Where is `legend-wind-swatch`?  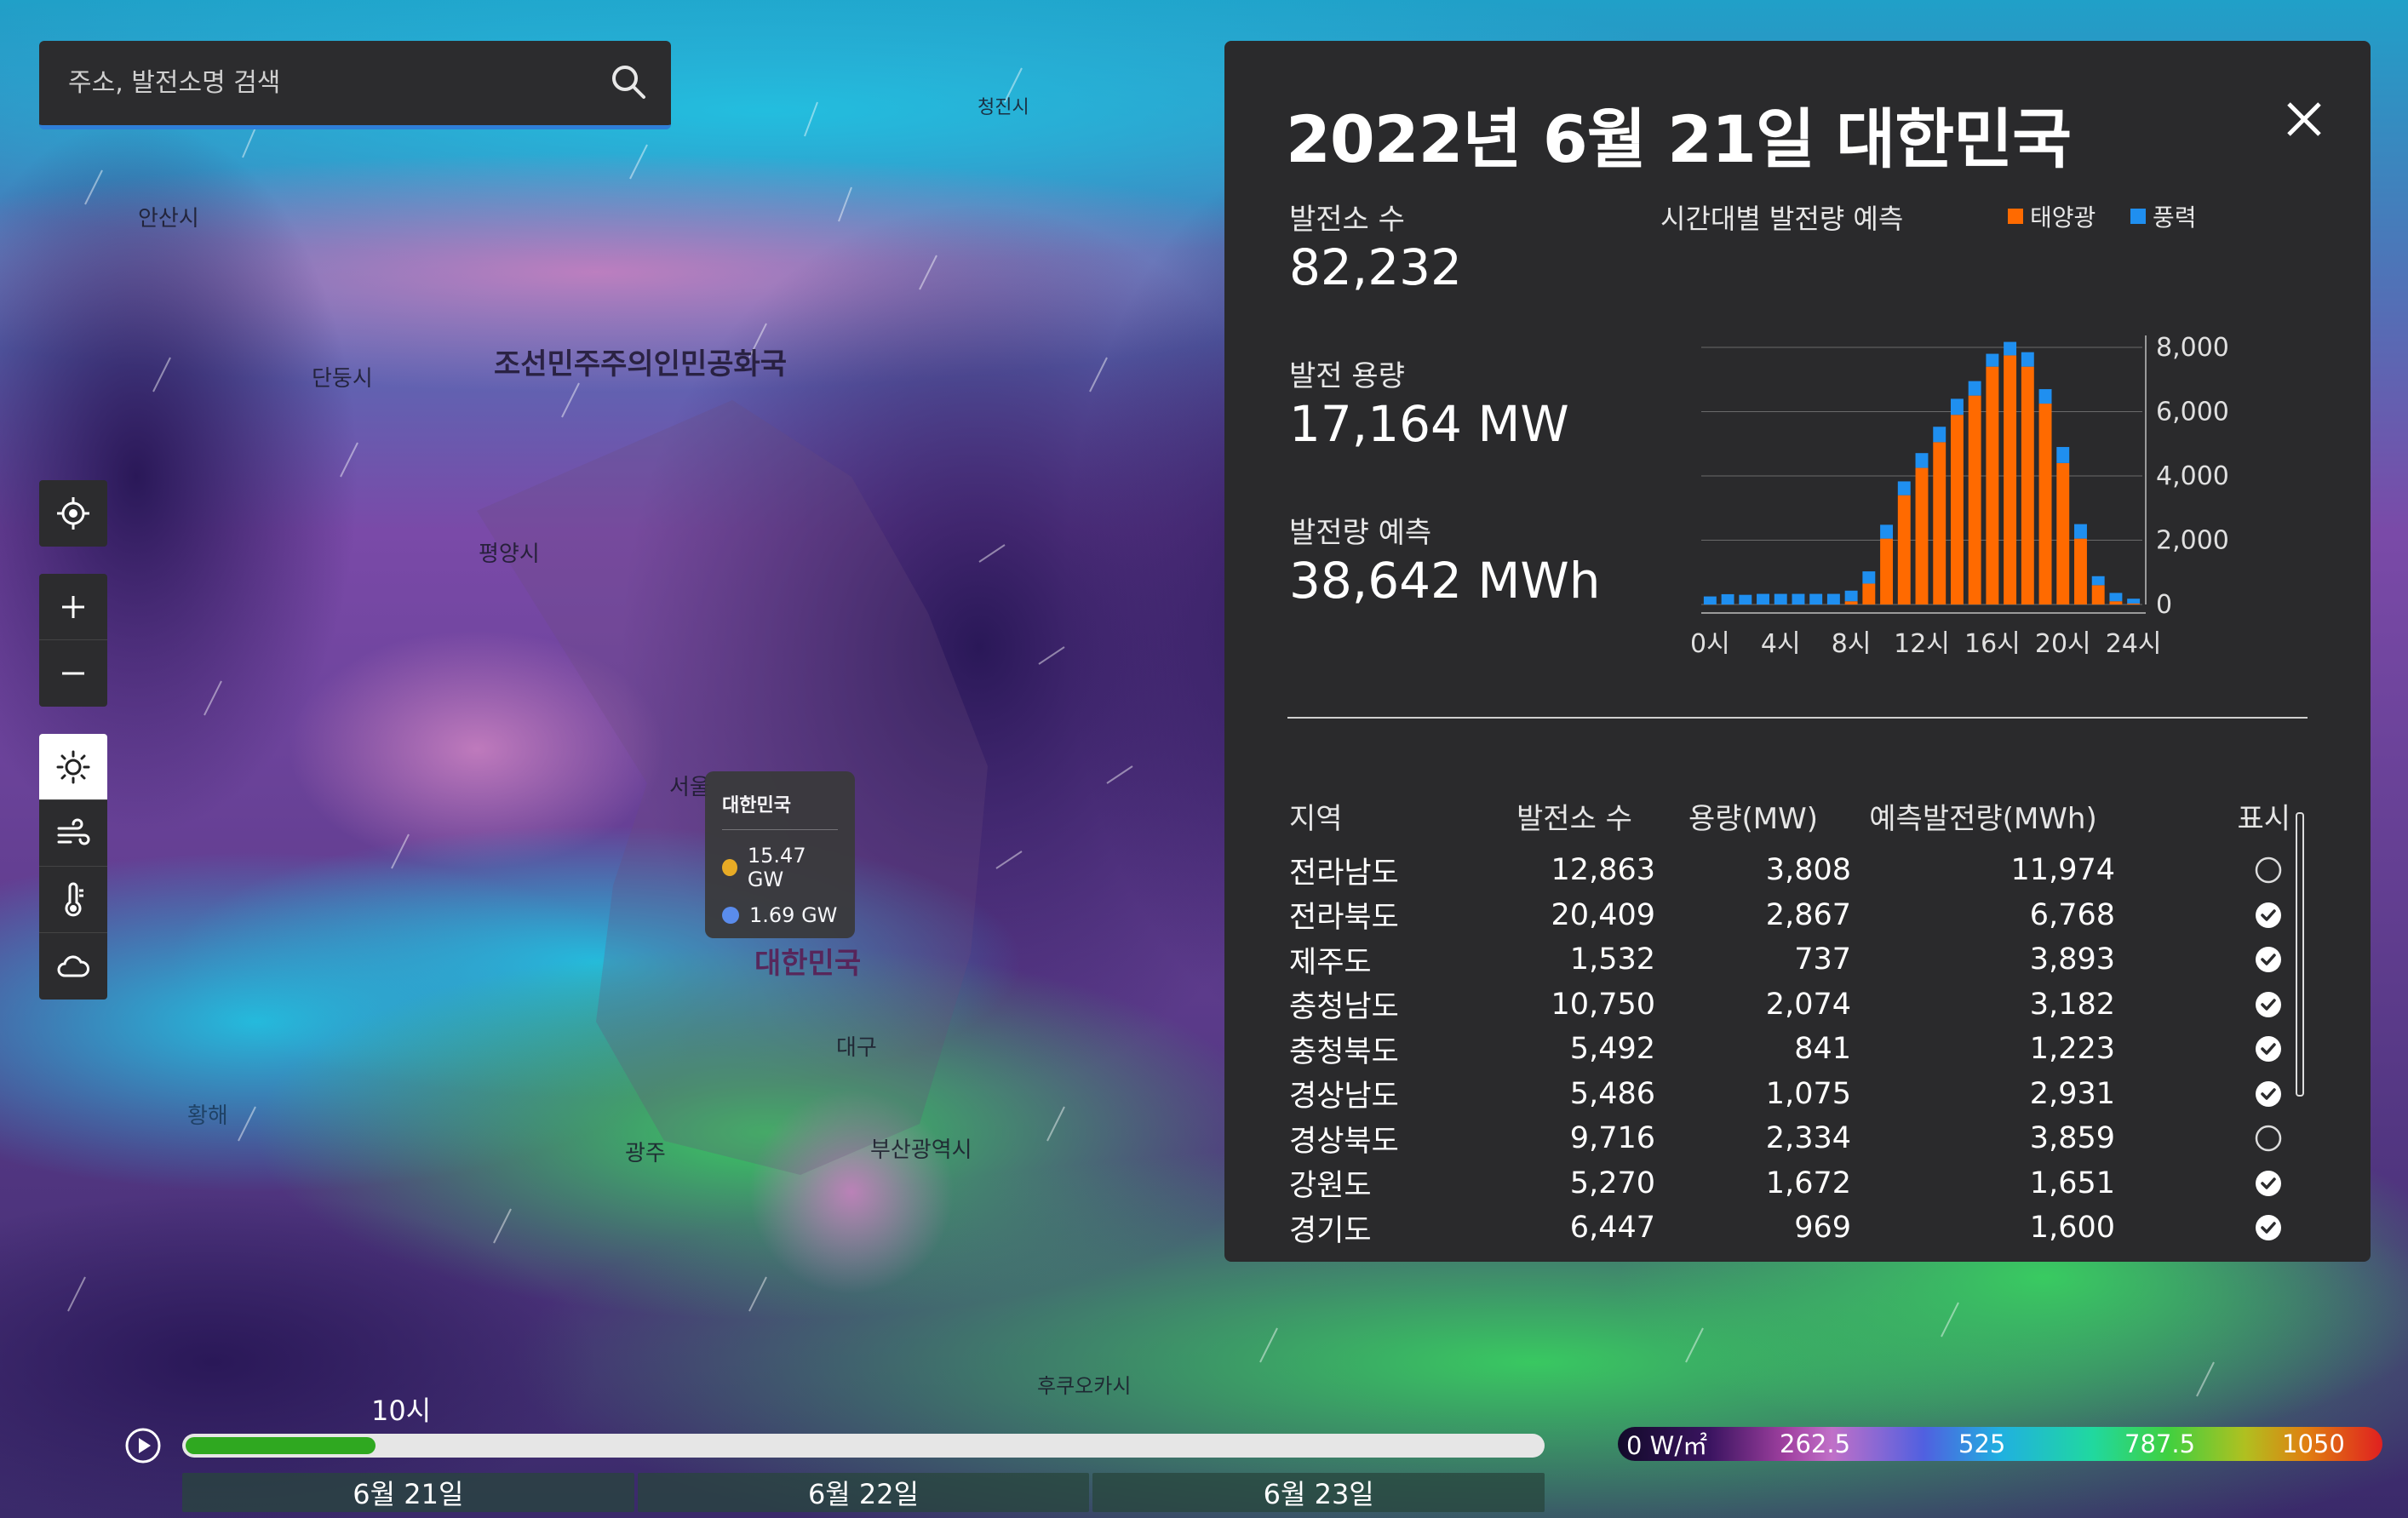
legend-wind-swatch is located at coordinates (2138, 216).